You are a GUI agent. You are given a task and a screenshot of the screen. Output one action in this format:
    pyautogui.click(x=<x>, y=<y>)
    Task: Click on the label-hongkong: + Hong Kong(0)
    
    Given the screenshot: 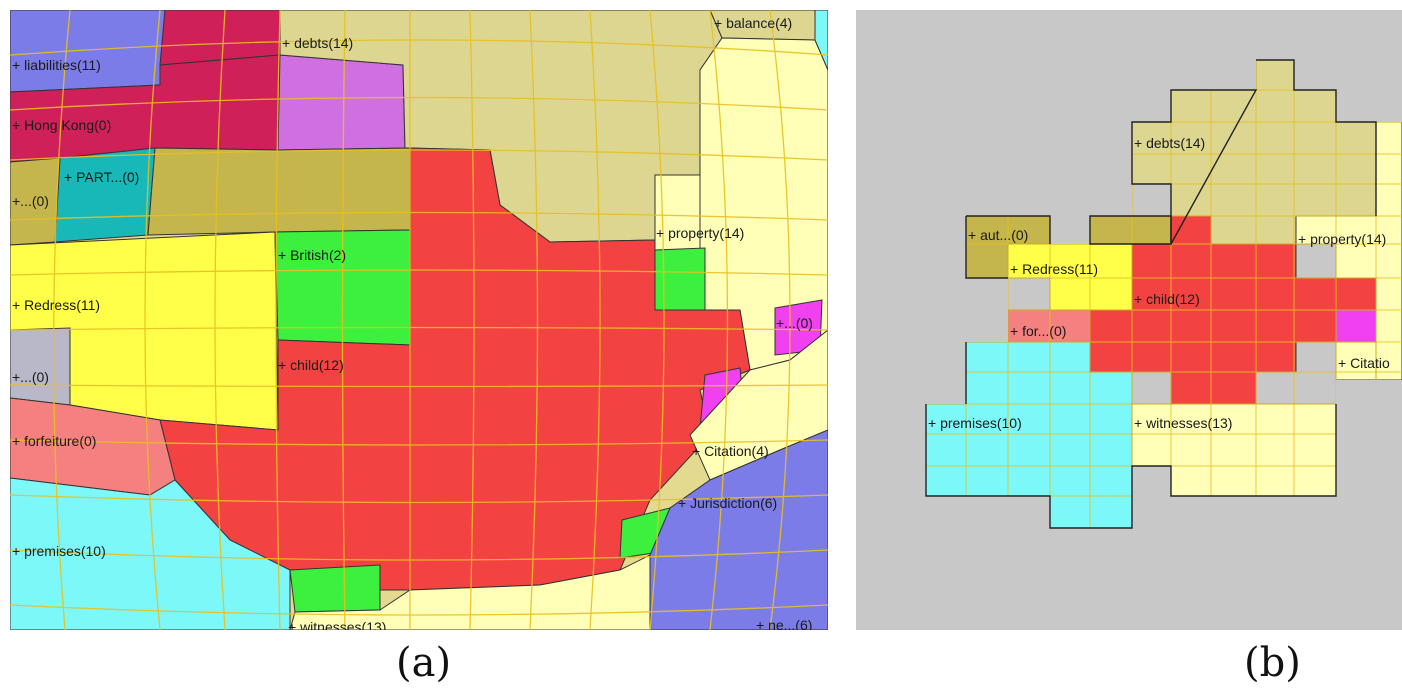 What is the action you would take?
    pyautogui.click(x=61, y=125)
    